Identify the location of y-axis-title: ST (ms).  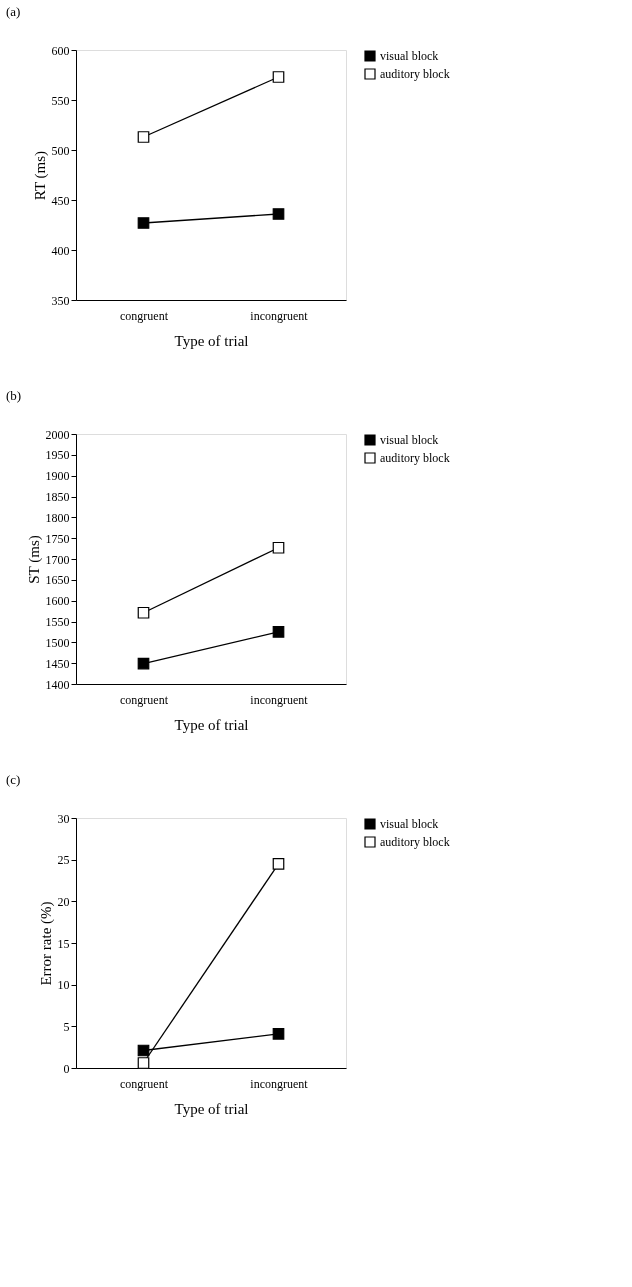
(34, 559).